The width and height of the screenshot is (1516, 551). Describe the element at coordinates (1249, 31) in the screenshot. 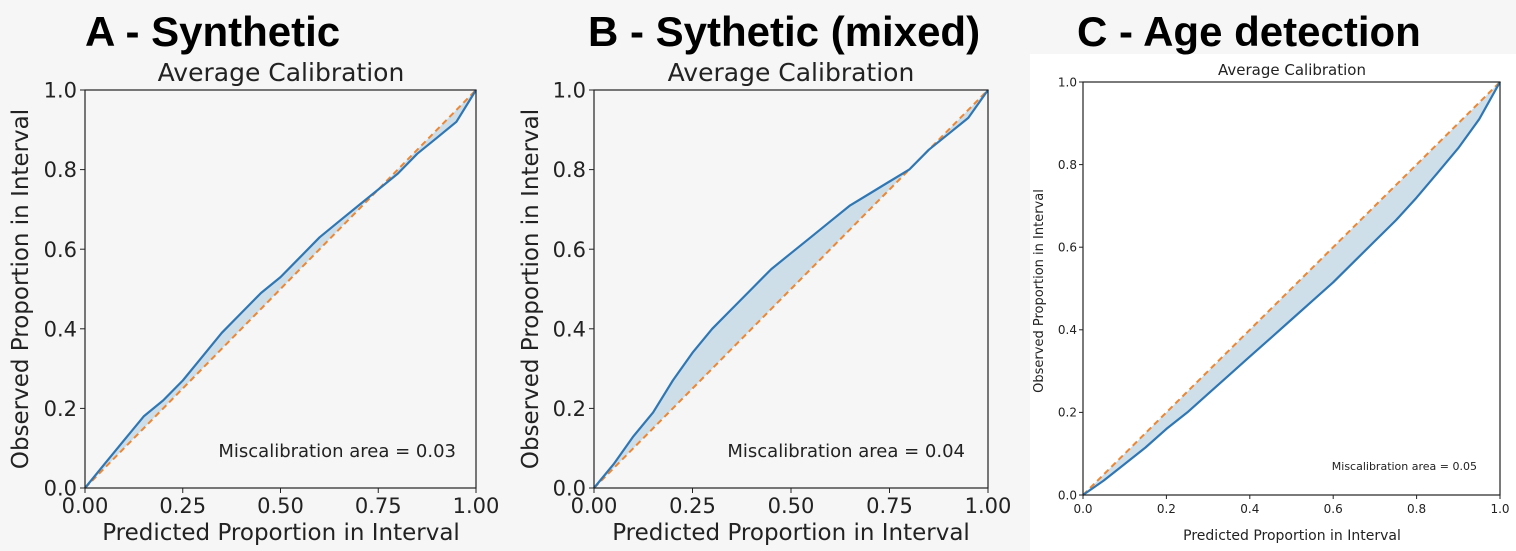

I see `panel-c-letter: C - Age detection` at that location.